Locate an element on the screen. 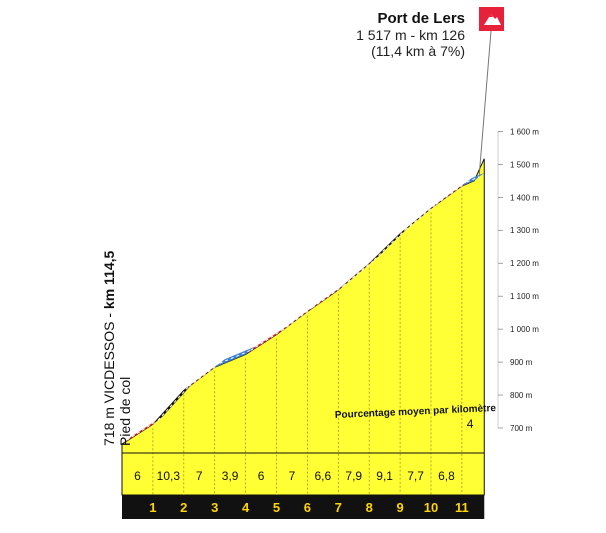 The height and width of the screenshot is (533, 606). km-marker-label: 6 is located at coordinates (307, 507).